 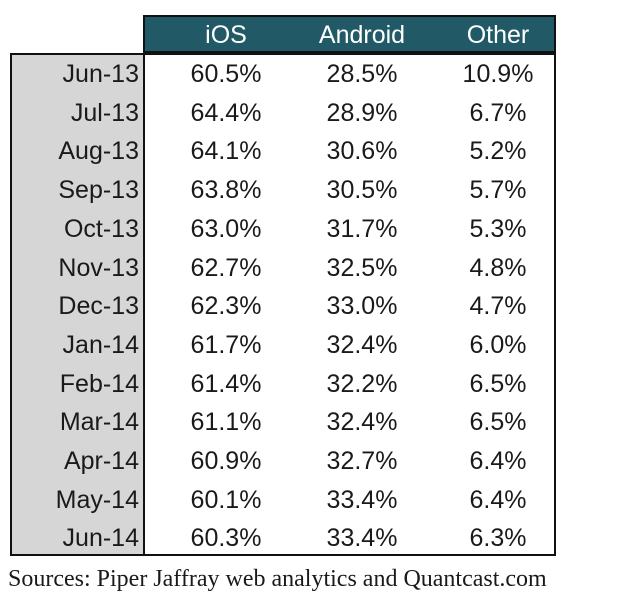 I want to click on row-label: Jun-14, so click(x=100, y=538).